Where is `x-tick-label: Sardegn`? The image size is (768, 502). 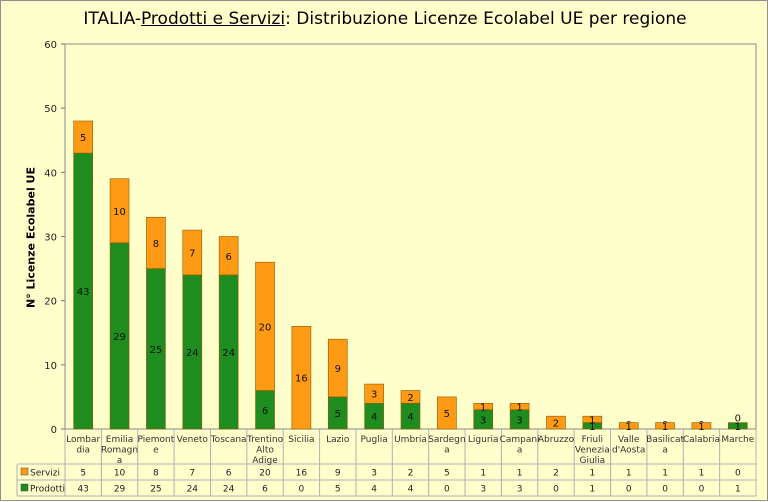 x-tick-label: Sardegn is located at coordinates (446, 440).